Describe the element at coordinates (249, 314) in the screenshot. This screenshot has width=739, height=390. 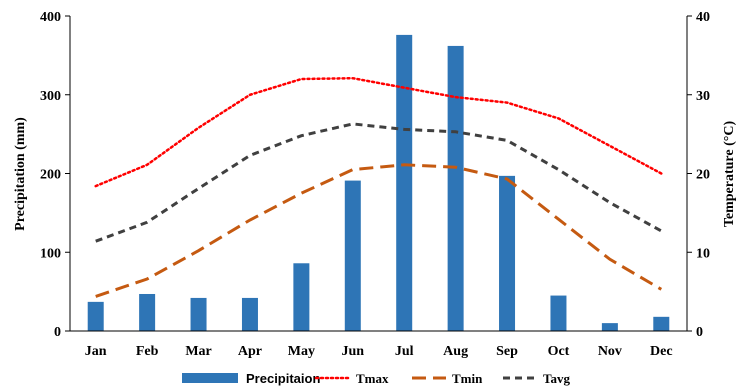
I see `bar-precipitation-apr` at that location.